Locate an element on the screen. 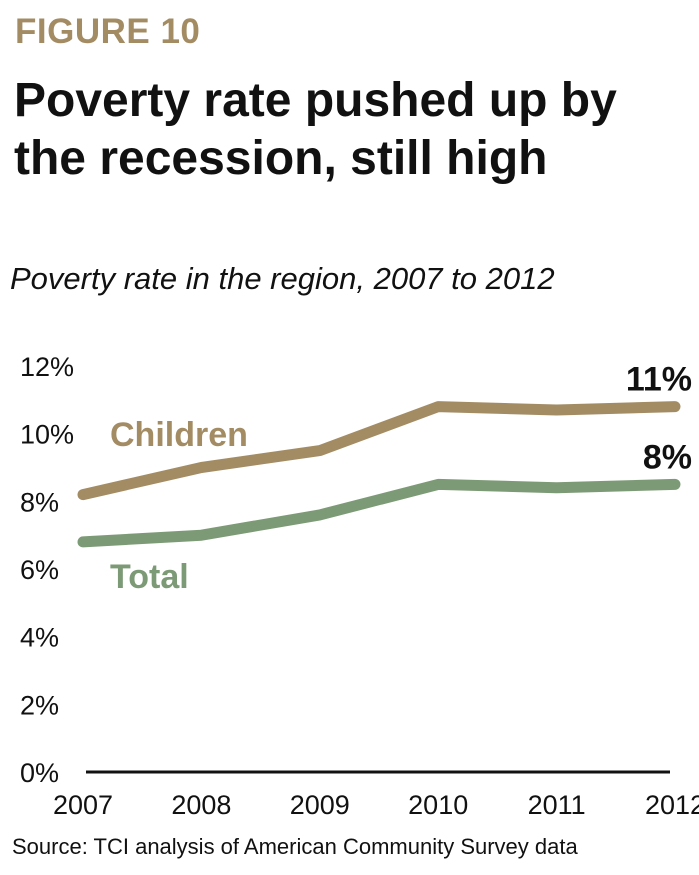 The height and width of the screenshot is (875, 699). chart-subtitle: Poverty rate in the region, 2007 to 2012 is located at coordinates (282, 278).